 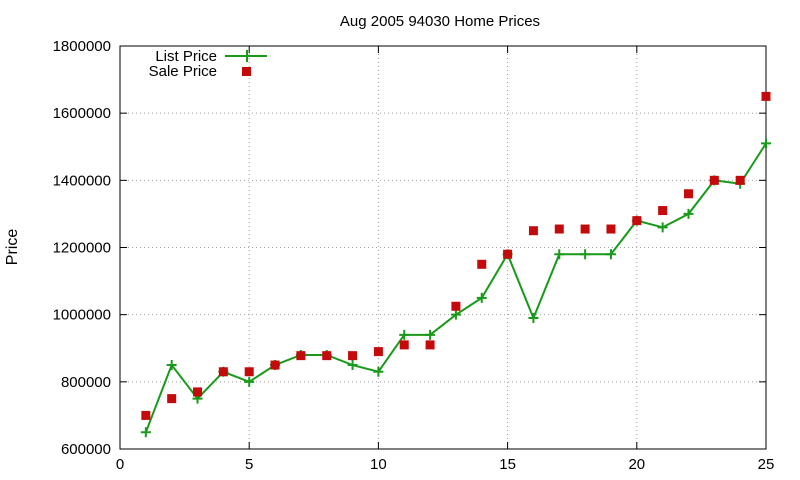 I want to click on legend: List Price Sale Price, so click(x=208, y=64).